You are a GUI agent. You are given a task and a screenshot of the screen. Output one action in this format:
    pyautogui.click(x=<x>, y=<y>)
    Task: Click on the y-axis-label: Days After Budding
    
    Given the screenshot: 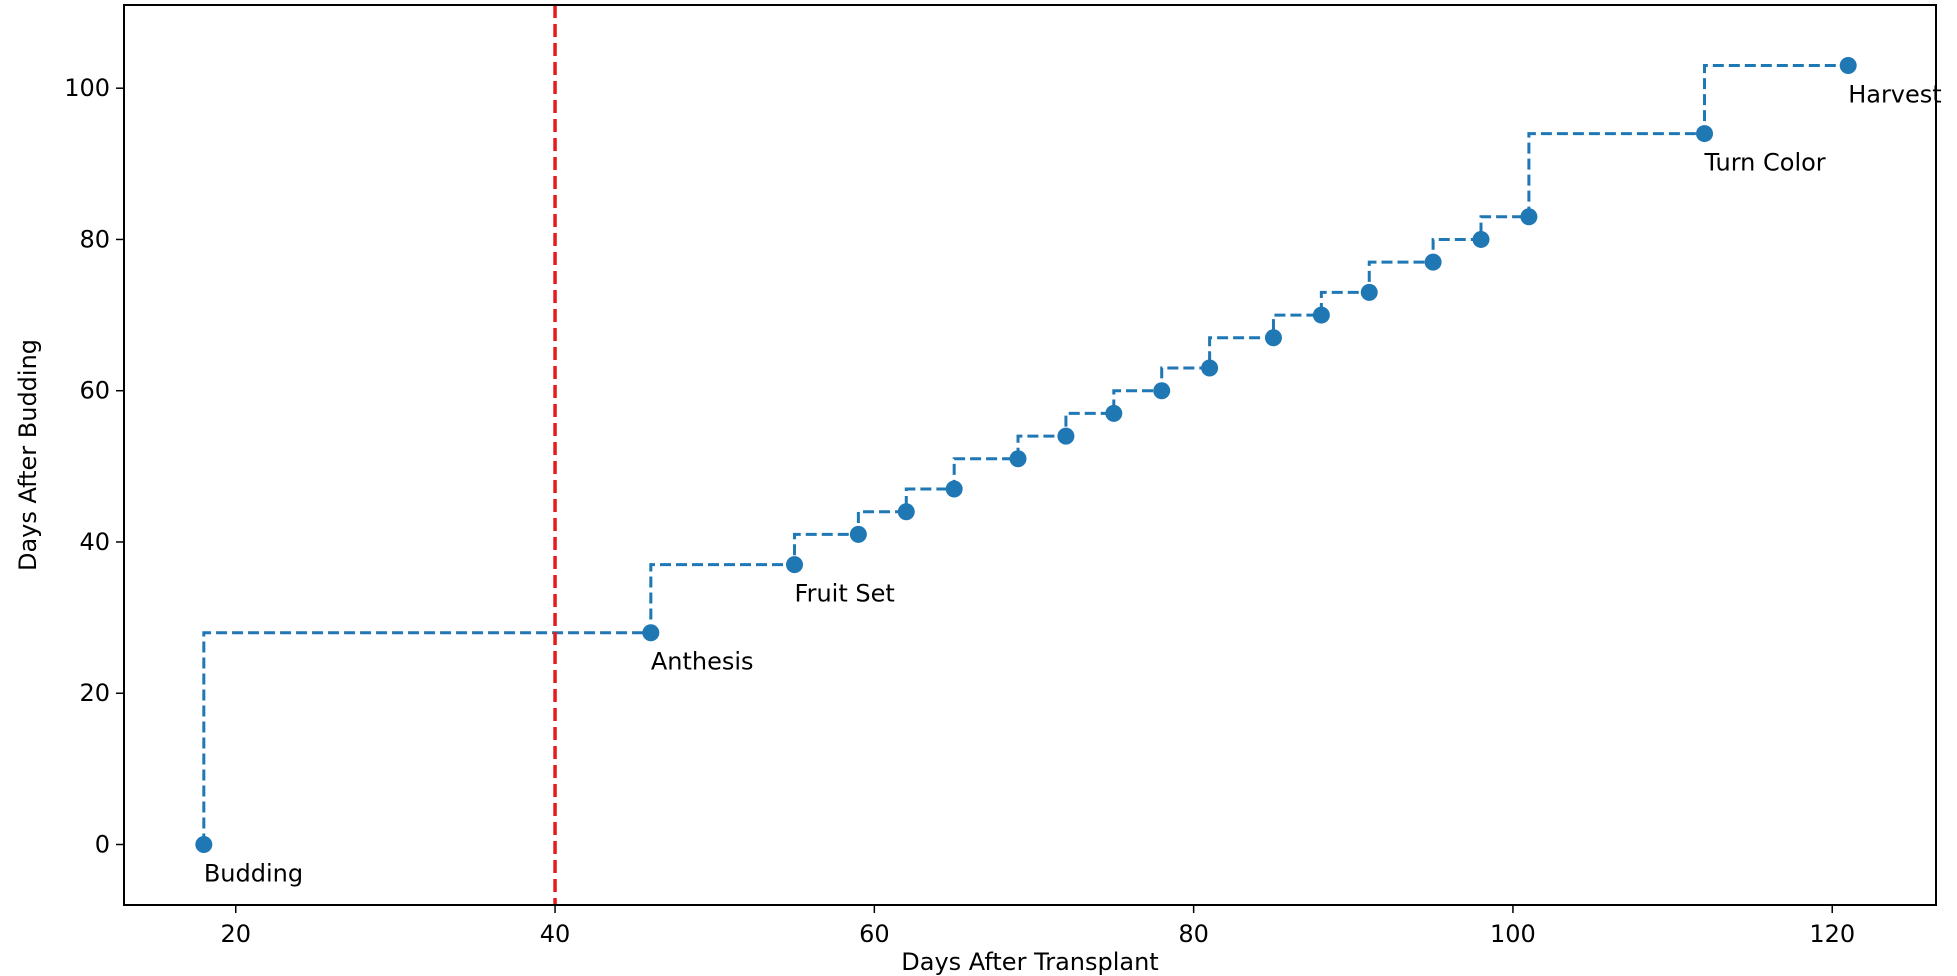 What is the action you would take?
    pyautogui.click(x=28, y=455)
    